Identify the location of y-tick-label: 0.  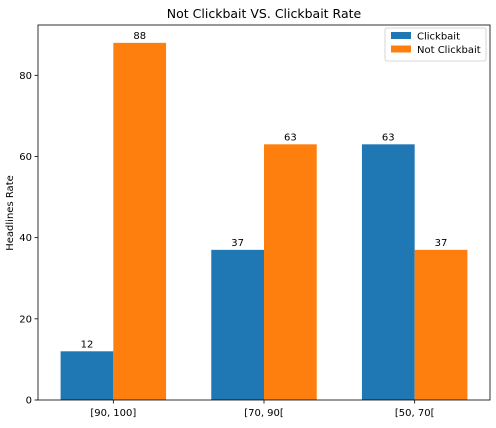
(29, 401).